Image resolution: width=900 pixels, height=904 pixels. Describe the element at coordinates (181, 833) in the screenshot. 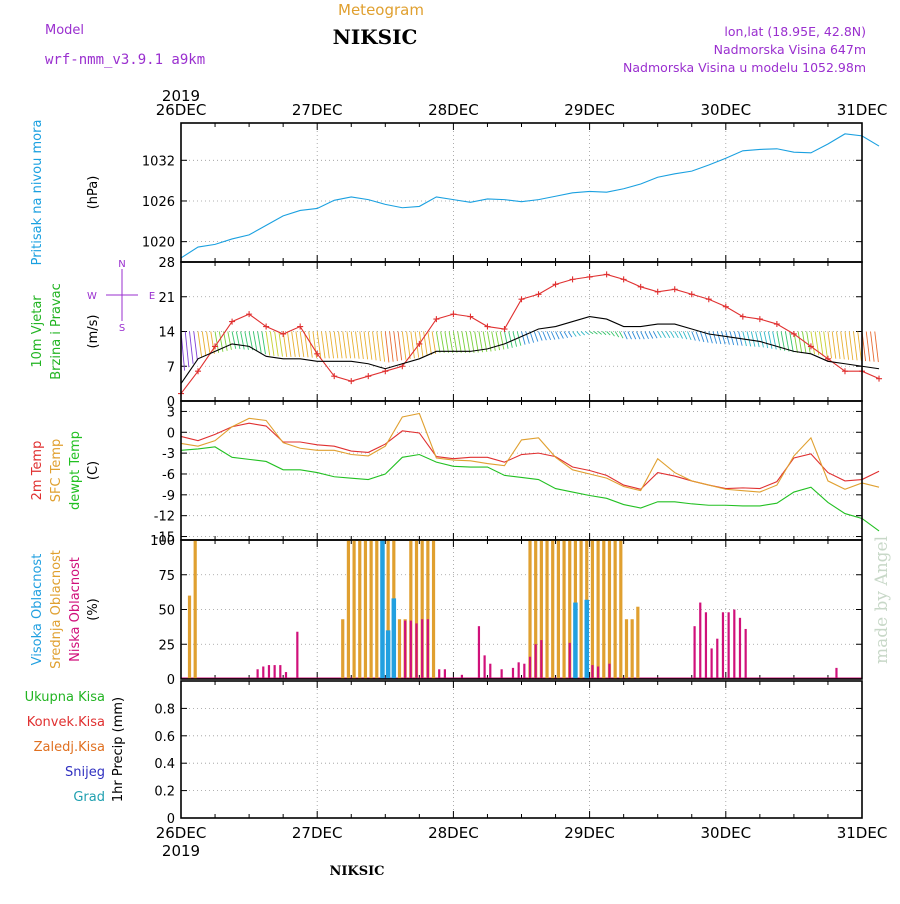

I see `x-tick-label-bottom: 26DEC` at that location.